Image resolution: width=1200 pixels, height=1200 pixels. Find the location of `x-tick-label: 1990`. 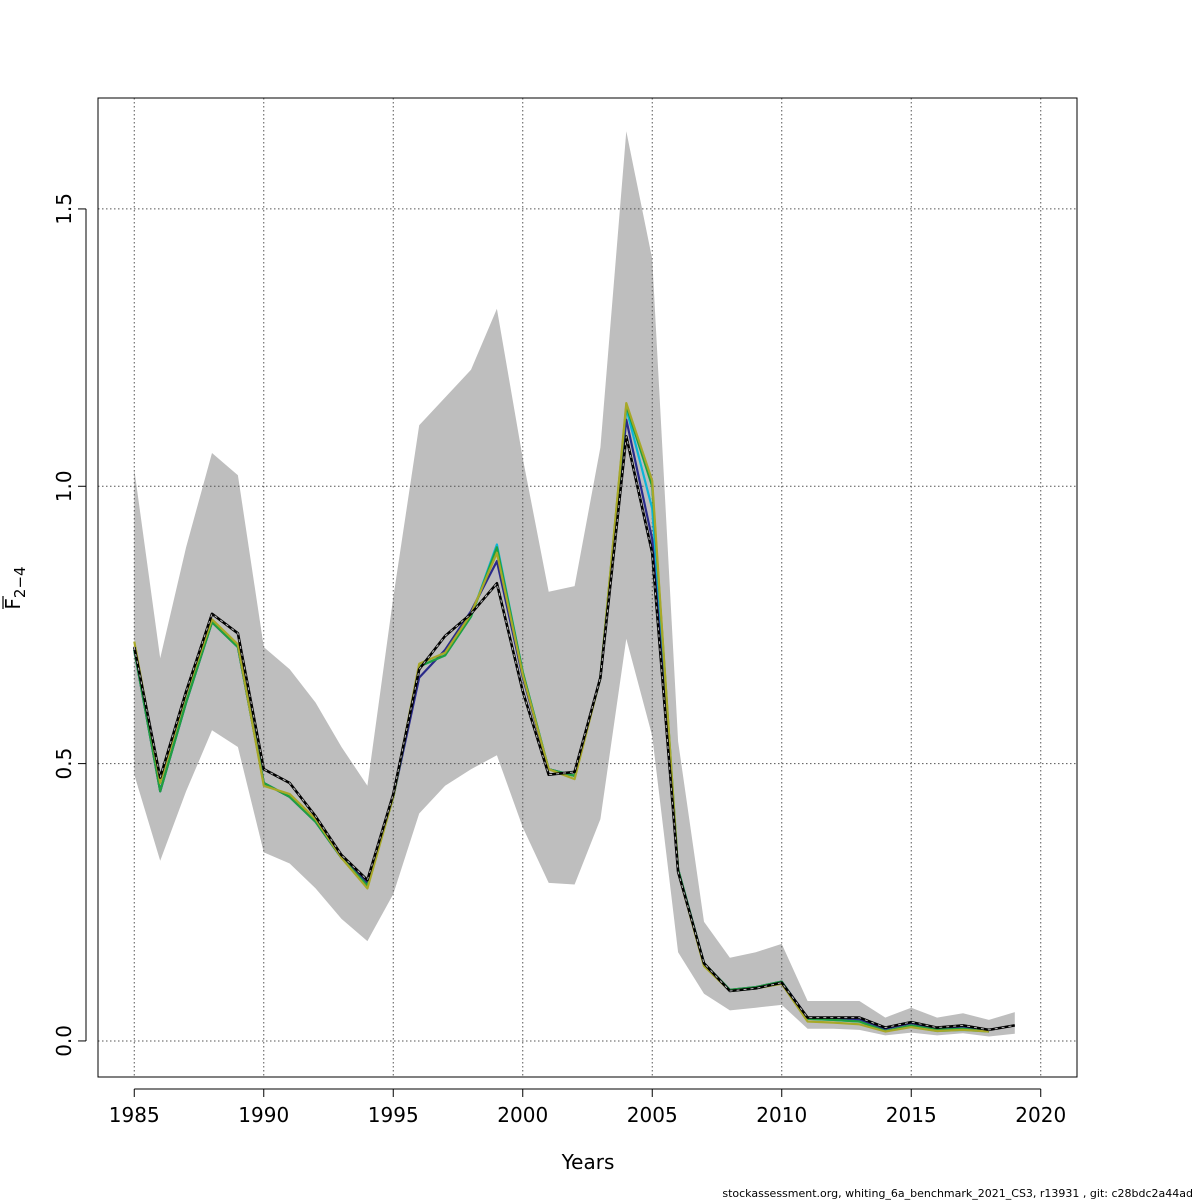

x-tick-label: 1990 is located at coordinates (263, 1115).